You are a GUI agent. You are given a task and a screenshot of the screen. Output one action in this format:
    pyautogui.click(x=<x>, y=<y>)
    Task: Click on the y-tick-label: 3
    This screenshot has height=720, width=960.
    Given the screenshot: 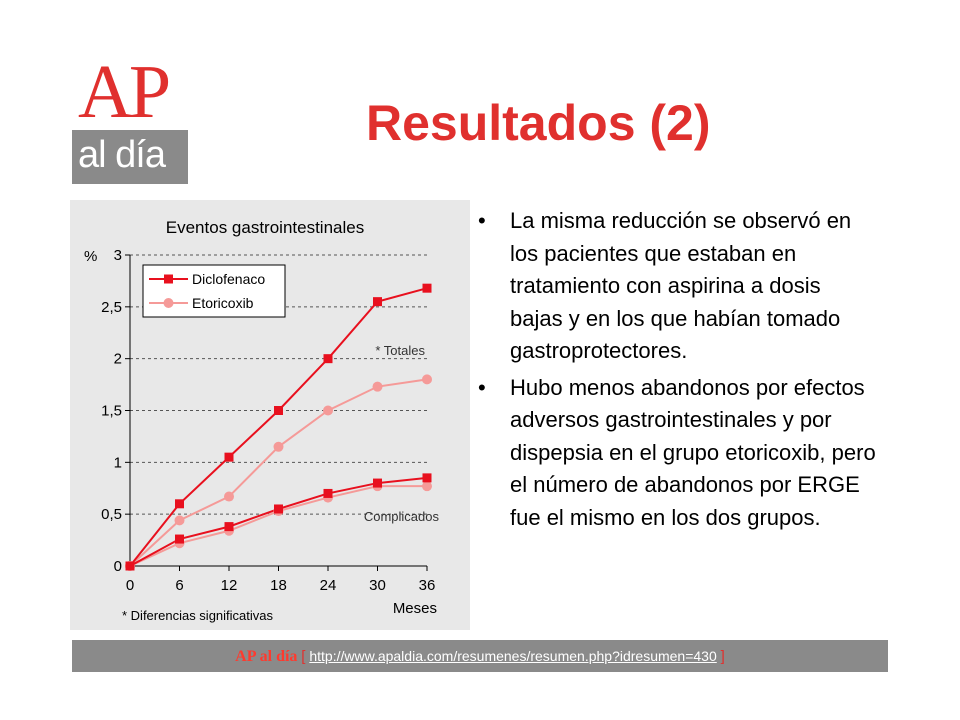 What is the action you would take?
    pyautogui.click(x=118, y=255)
    